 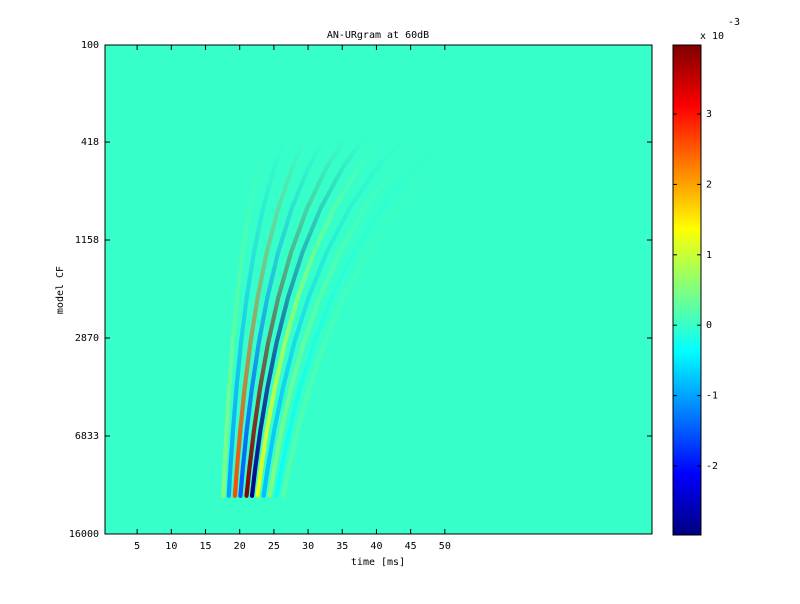 I want to click on y-tick-label: 2870, so click(x=87, y=338).